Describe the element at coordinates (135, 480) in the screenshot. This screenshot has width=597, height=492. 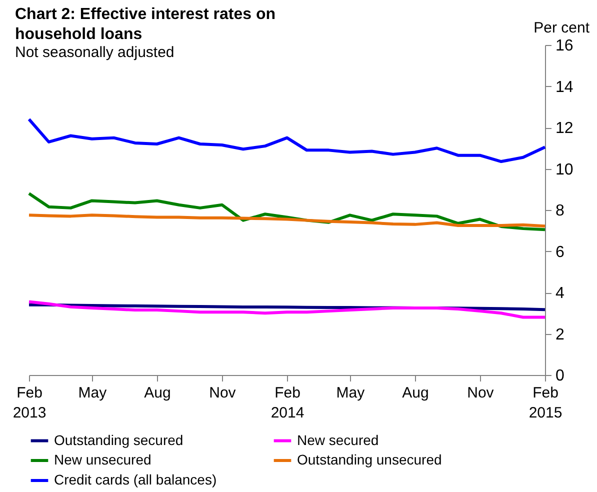
I see `legend-label: Credit cards (all balances)` at that location.